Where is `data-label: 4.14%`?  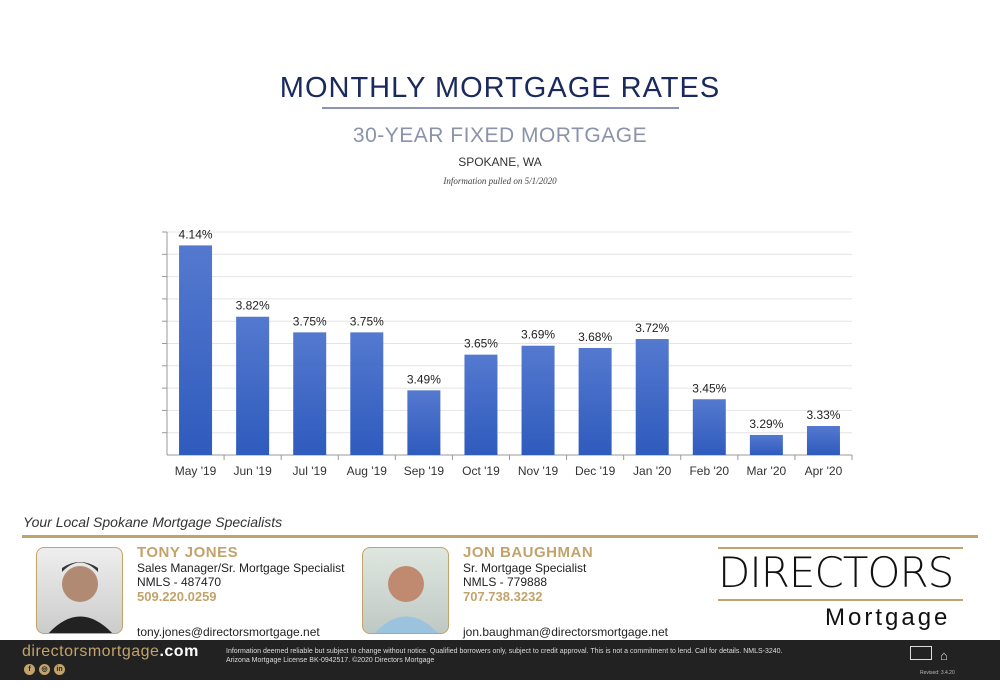 data-label: 4.14% is located at coordinates (196, 234).